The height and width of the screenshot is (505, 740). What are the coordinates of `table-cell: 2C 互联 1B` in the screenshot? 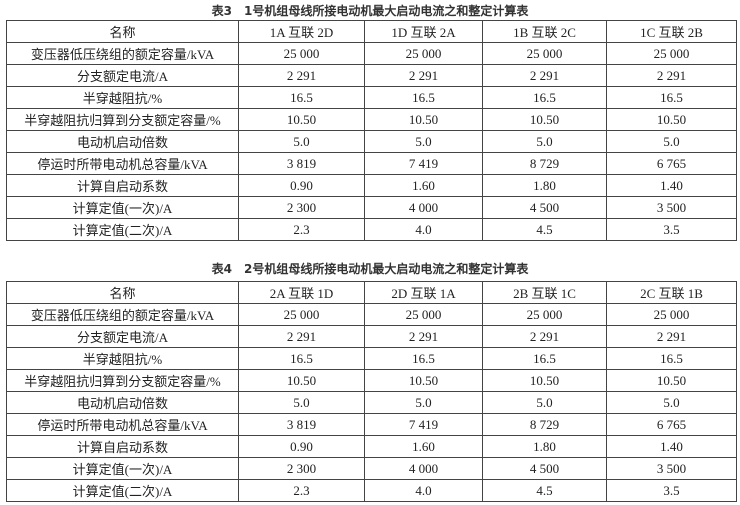 It's located at (671, 292).